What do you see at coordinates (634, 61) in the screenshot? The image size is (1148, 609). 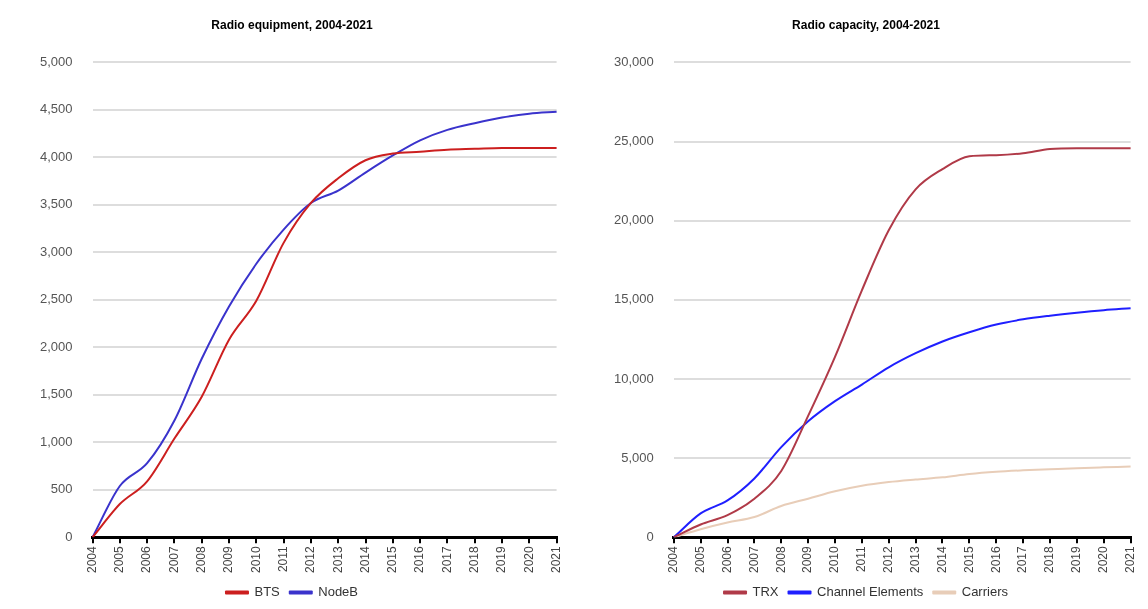 I see `y-tick-label: 30,000` at bounding box center [634, 61].